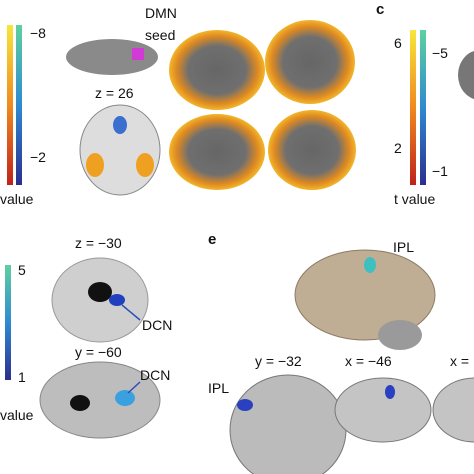 The width and height of the screenshot is (474, 474). What do you see at coordinates (22, 377) in the screenshot?
I see `tick-label: 1` at bounding box center [22, 377].